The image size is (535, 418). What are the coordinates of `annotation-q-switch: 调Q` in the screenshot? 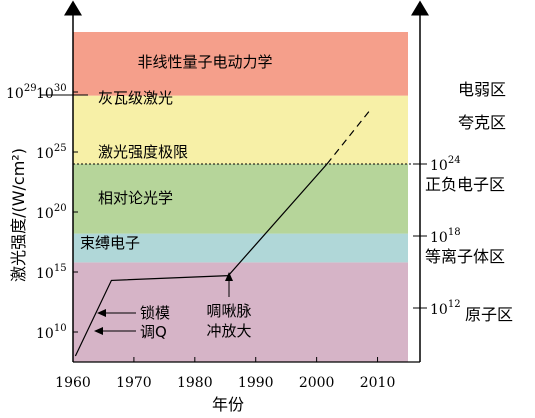 It's located at (153, 332).